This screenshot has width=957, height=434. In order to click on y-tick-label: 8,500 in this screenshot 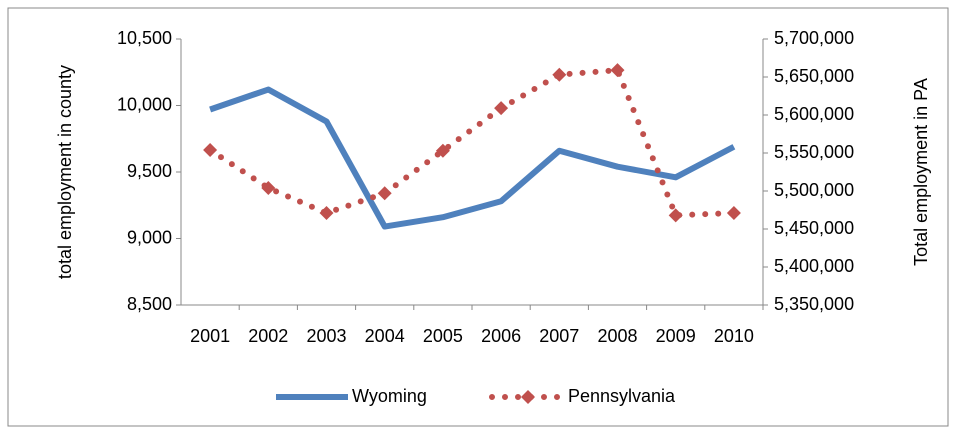, I will do `click(149, 304)`.